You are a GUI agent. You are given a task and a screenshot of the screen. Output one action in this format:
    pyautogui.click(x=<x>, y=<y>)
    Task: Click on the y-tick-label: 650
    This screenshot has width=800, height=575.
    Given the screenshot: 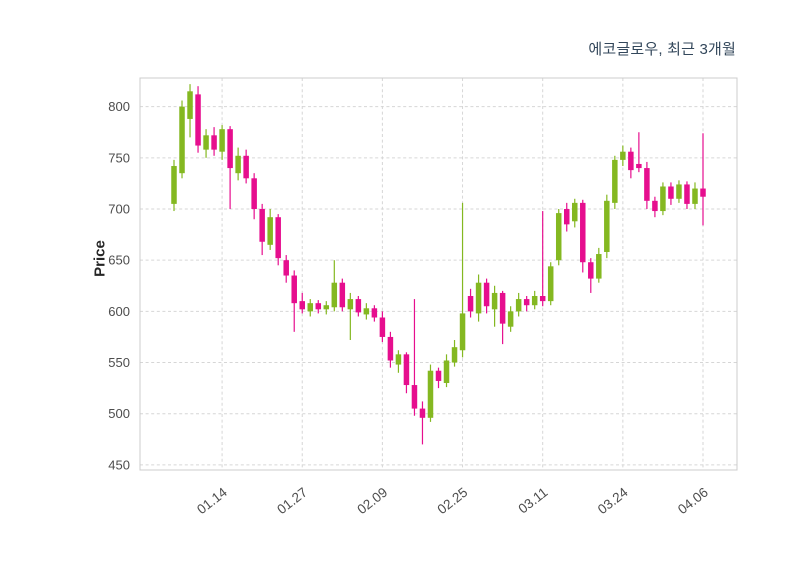 What is the action you would take?
    pyautogui.click(x=119, y=260)
    